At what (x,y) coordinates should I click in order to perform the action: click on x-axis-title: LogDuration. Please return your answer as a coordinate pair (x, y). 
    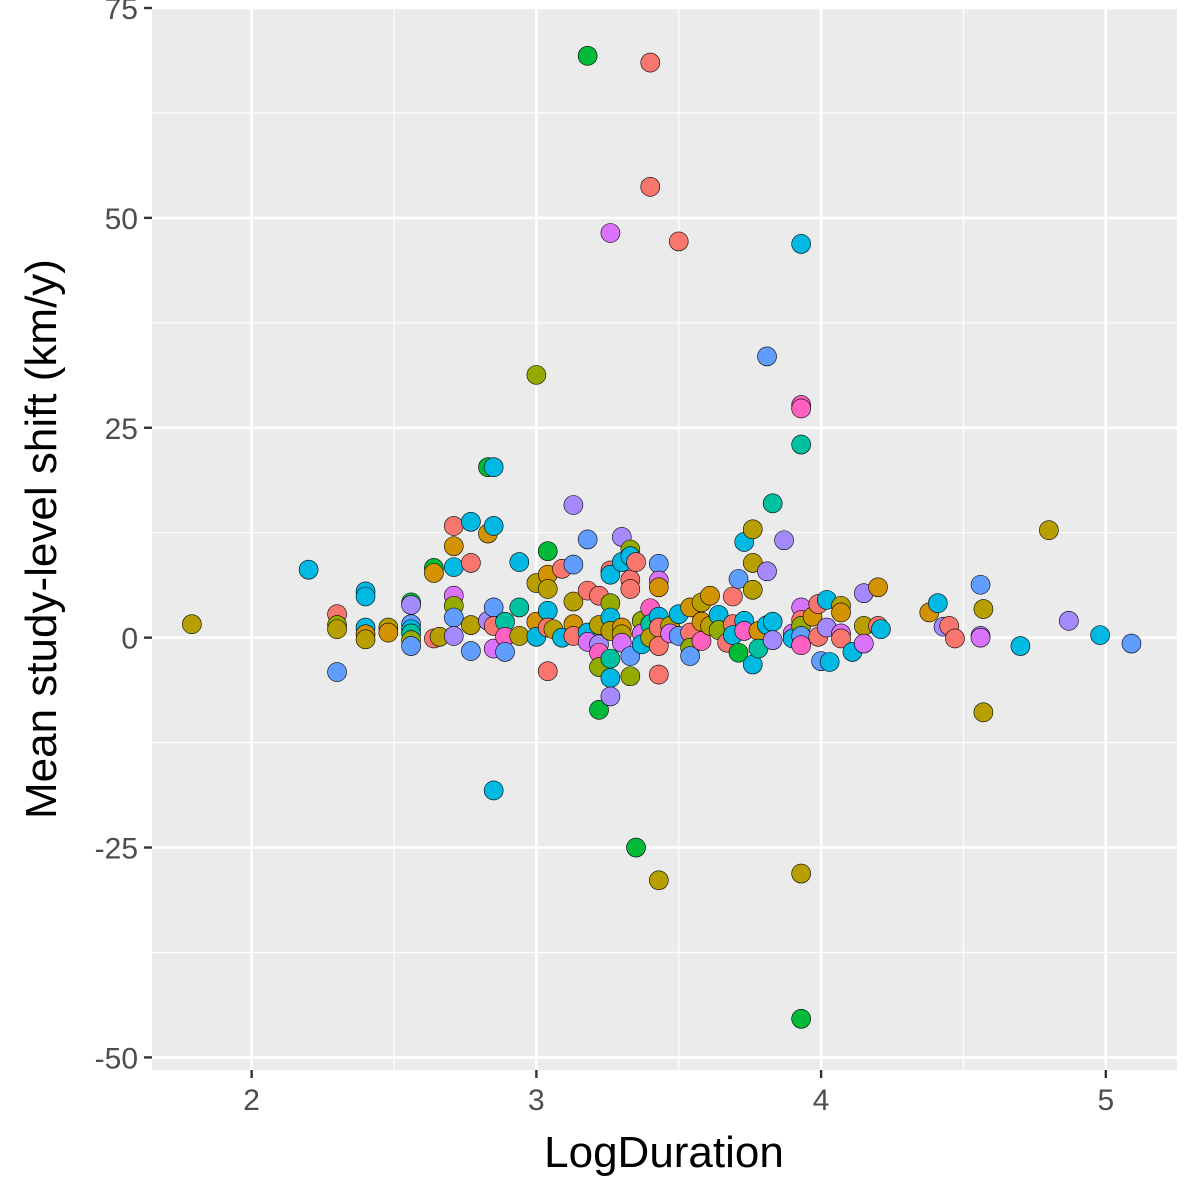
    Looking at the image, I should click on (664, 1152).